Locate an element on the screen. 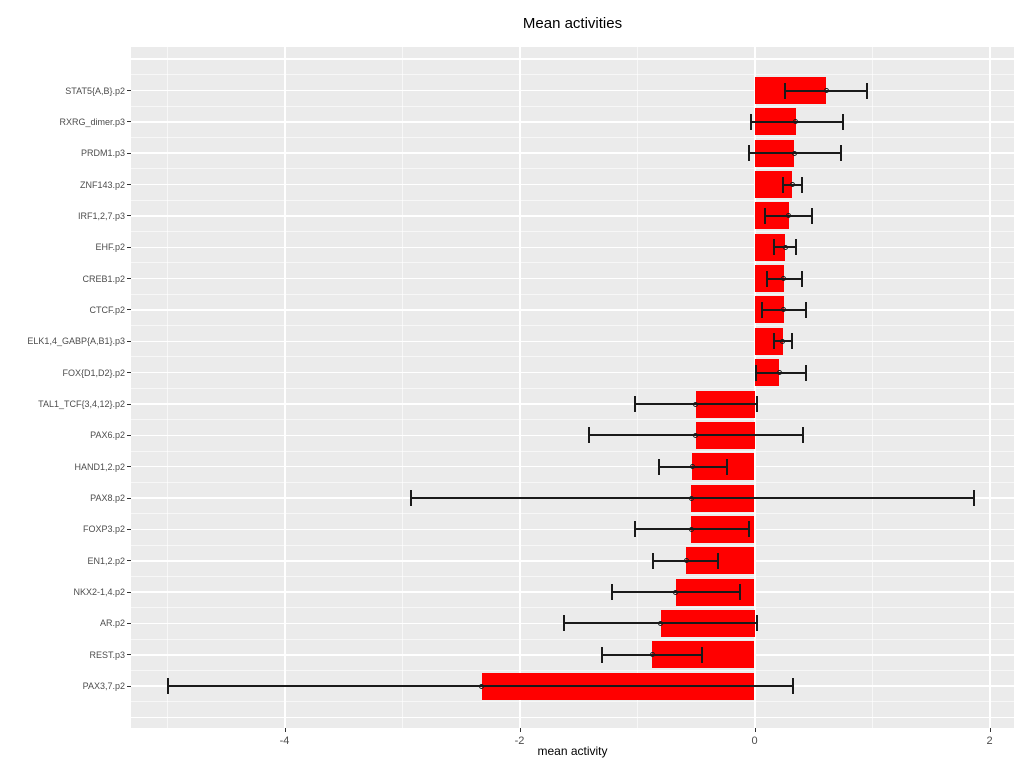 This screenshot has height=768, width=1028. x-axis-tick-label: 2 is located at coordinates (989, 741).